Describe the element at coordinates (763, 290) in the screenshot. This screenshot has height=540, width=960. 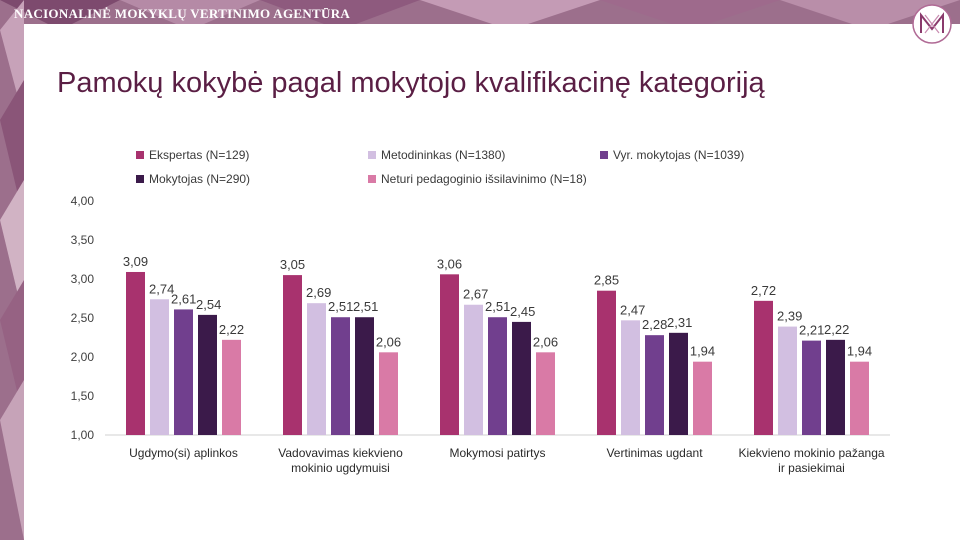
I see `data-label: 2,72` at that location.